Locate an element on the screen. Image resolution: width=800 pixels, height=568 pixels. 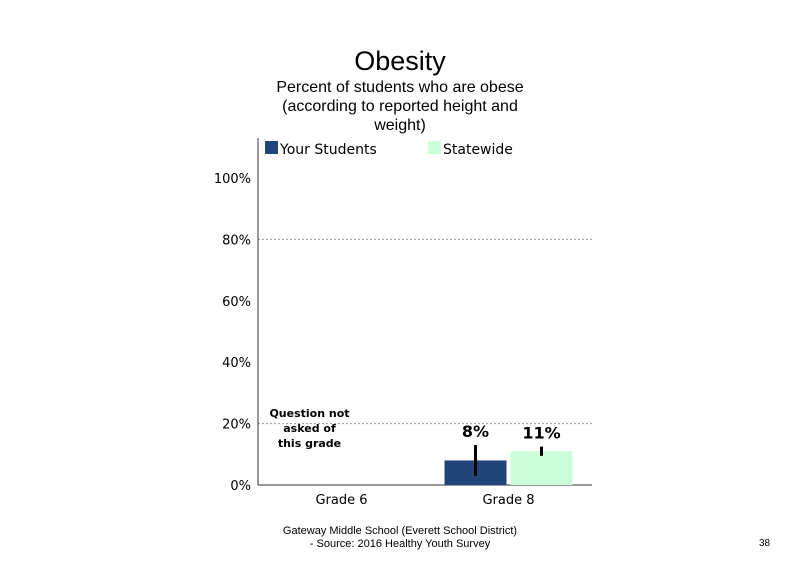
y-tick-label: 80% is located at coordinates (236, 240).